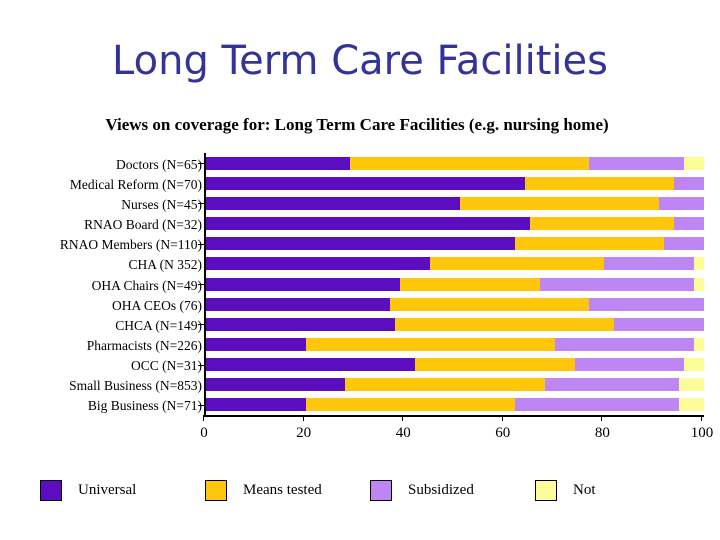 The width and height of the screenshot is (720, 540). I want to click on y-axis-label: Big Business (N=71), so click(144, 406).